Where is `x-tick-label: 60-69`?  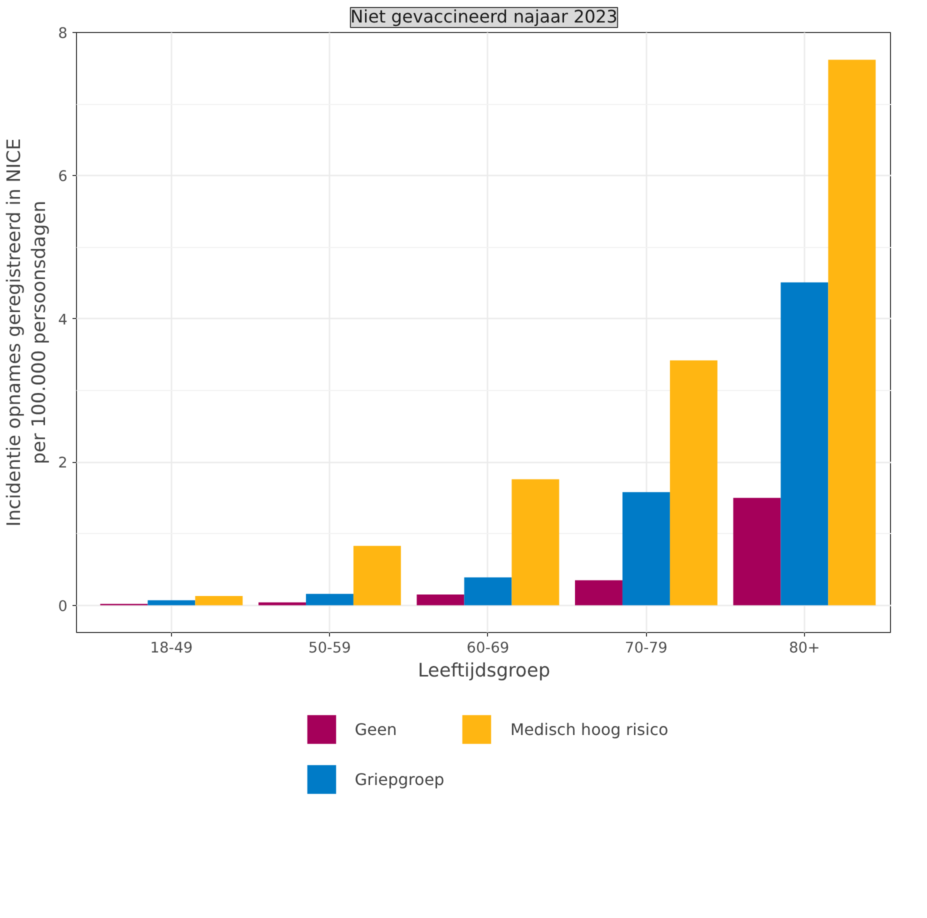
x-tick-label: 60-69 is located at coordinates (488, 648).